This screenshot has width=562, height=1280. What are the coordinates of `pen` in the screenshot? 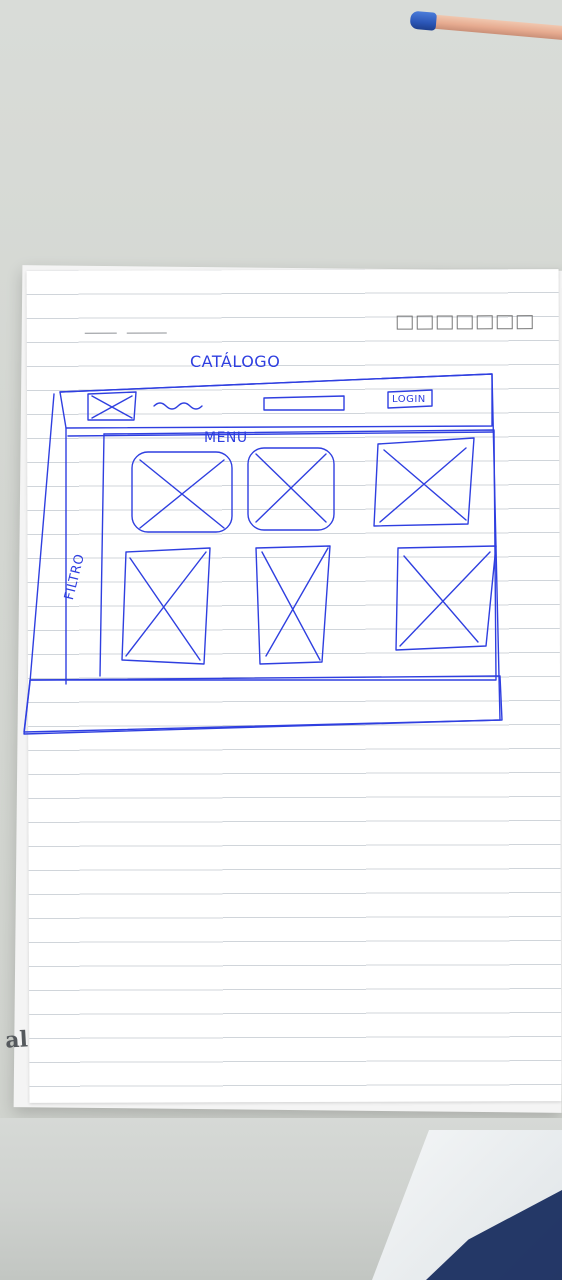 It's located at (485, 27).